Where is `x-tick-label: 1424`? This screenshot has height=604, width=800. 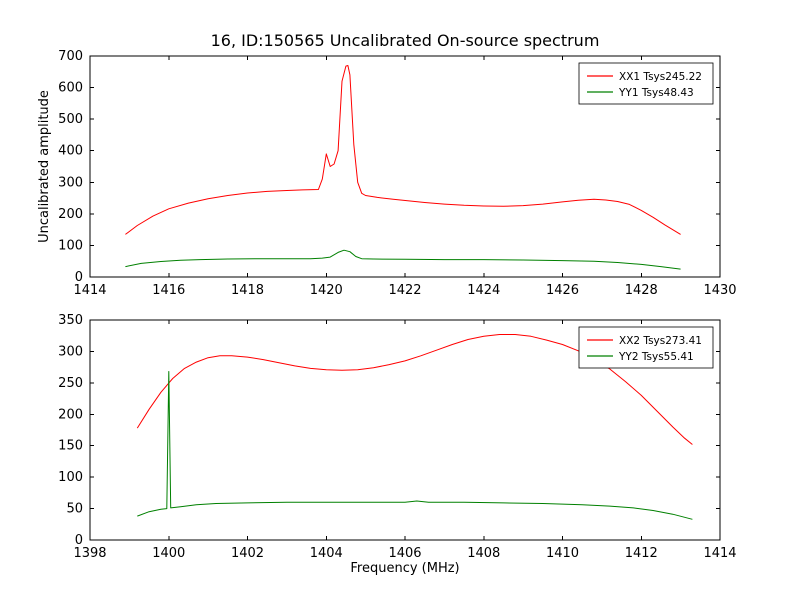 x-tick-label: 1424 is located at coordinates (483, 290).